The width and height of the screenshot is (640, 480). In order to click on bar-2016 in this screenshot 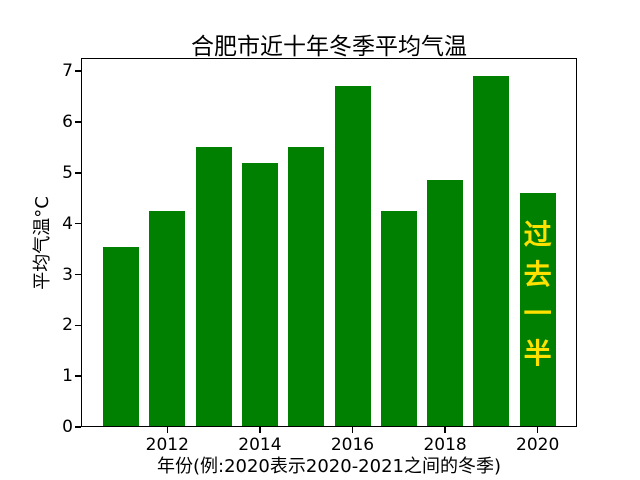, I will do `click(352, 256)`.